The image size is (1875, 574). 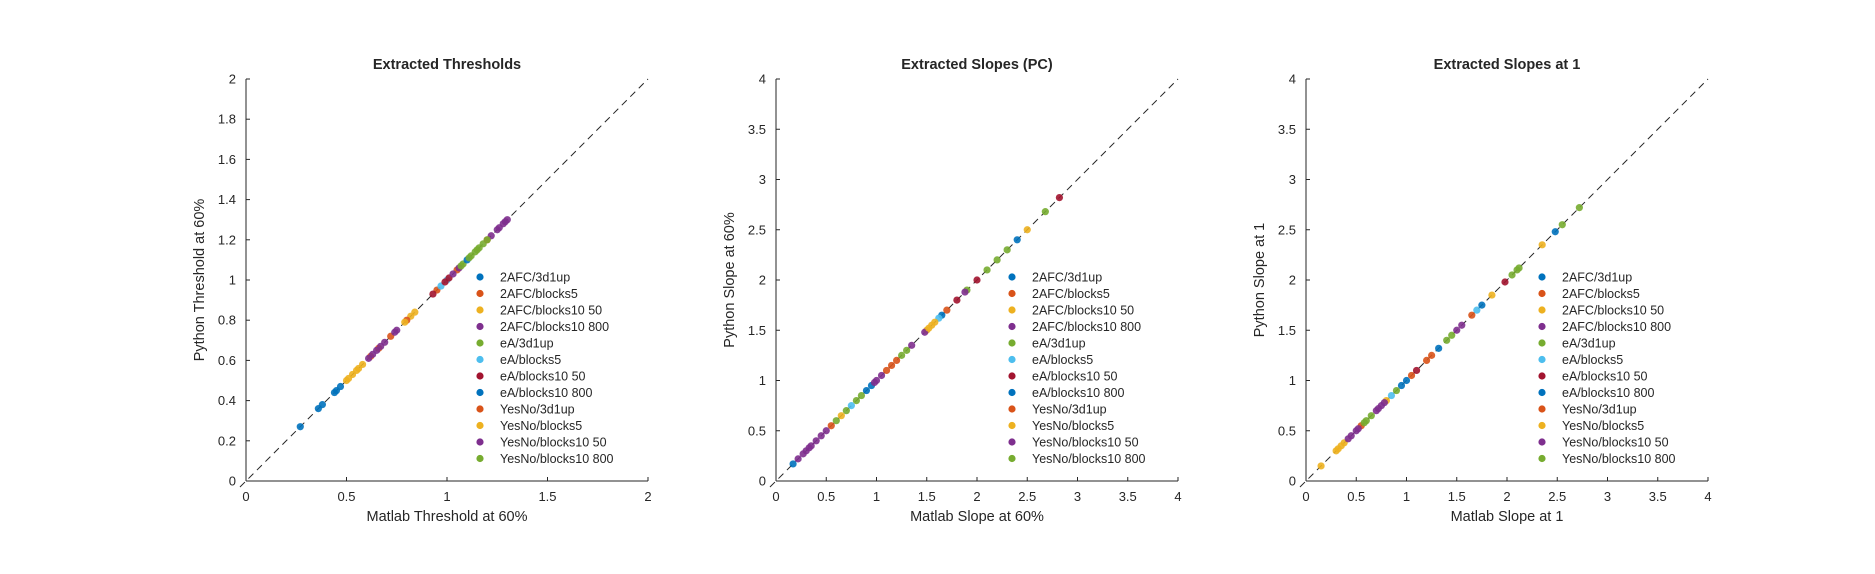 I want to click on x-tick-label: 4, so click(x=1177, y=496).